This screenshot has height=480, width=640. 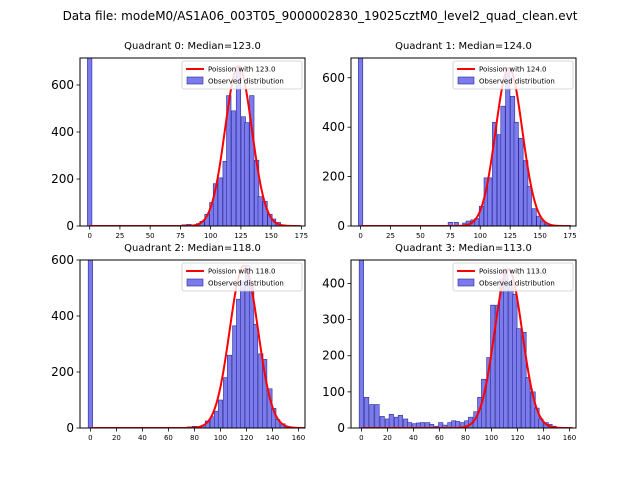 I want to click on y-tick-label: 300, so click(x=333, y=320).